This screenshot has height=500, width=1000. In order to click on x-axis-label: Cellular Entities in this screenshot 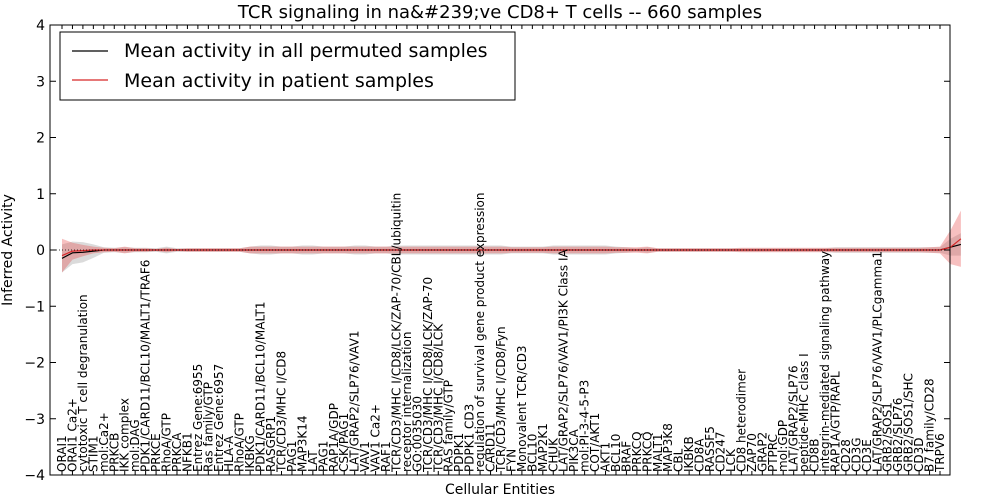, I will do `click(500, 490)`.